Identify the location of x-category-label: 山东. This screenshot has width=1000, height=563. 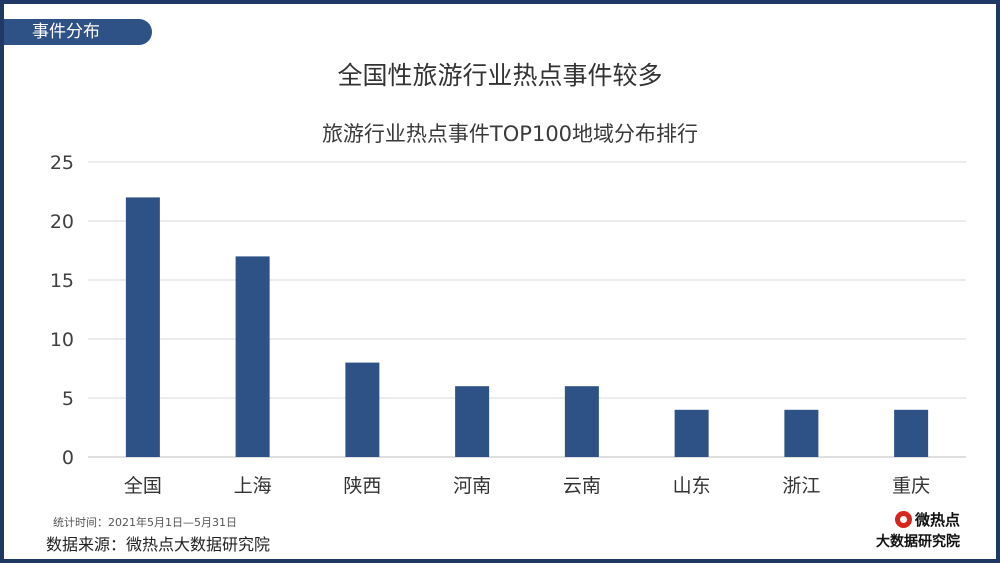
(692, 486).